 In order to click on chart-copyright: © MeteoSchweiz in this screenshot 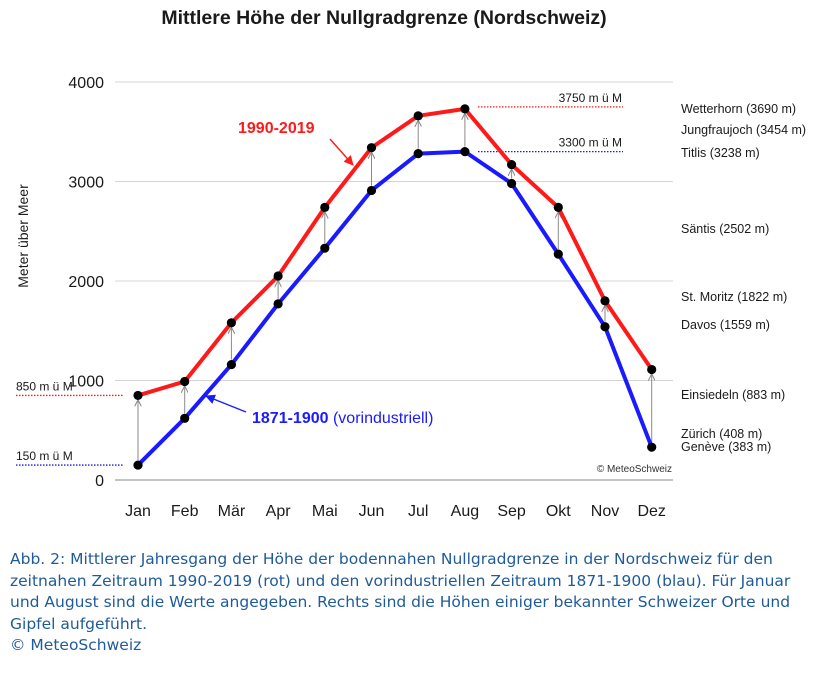, I will do `click(634, 469)`.